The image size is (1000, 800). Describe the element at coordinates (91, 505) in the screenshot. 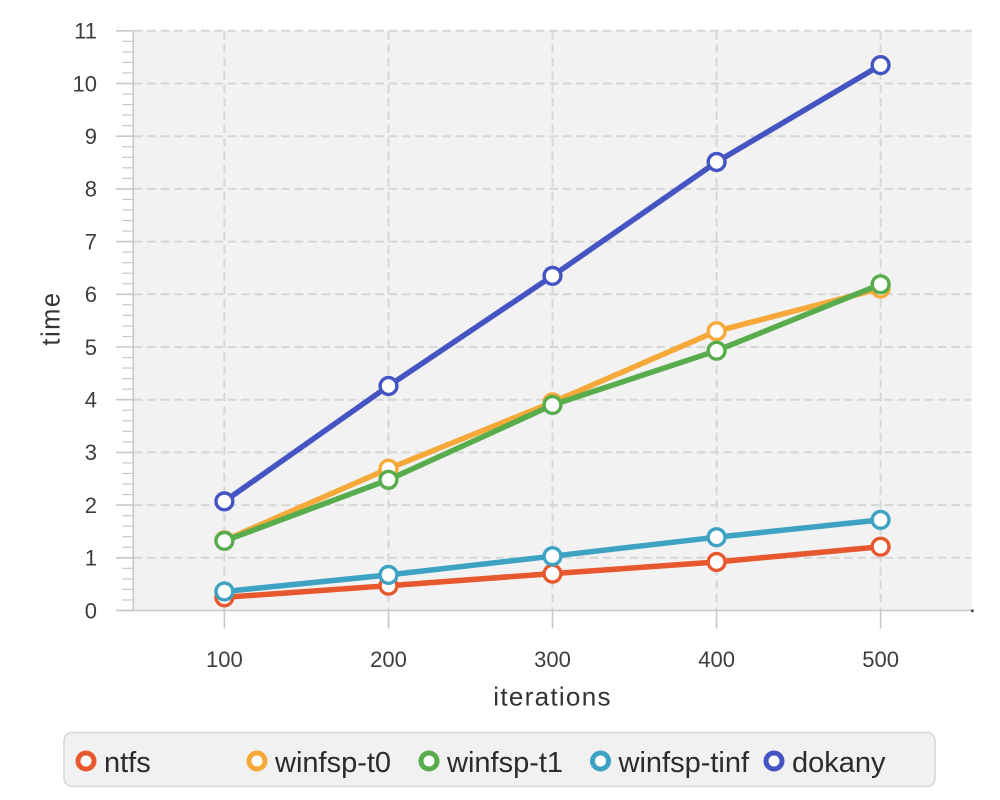

I see `svg-text: 2` at that location.